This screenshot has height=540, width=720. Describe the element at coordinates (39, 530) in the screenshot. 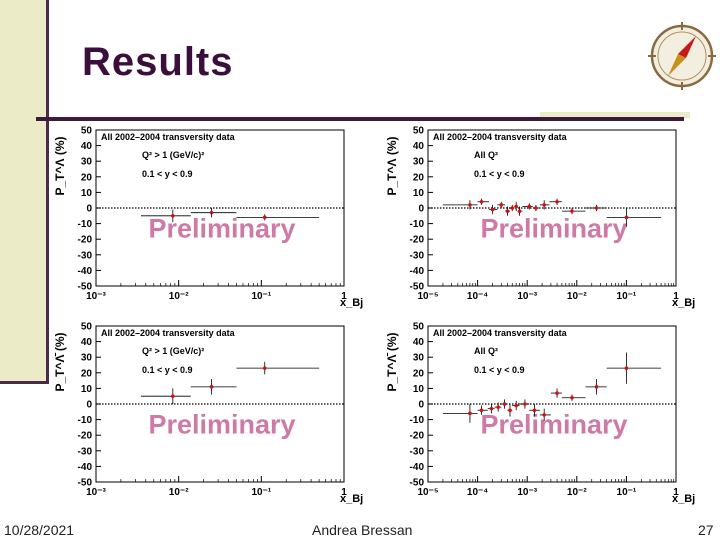

I see `footer-date: 10/28/2021` at that location.